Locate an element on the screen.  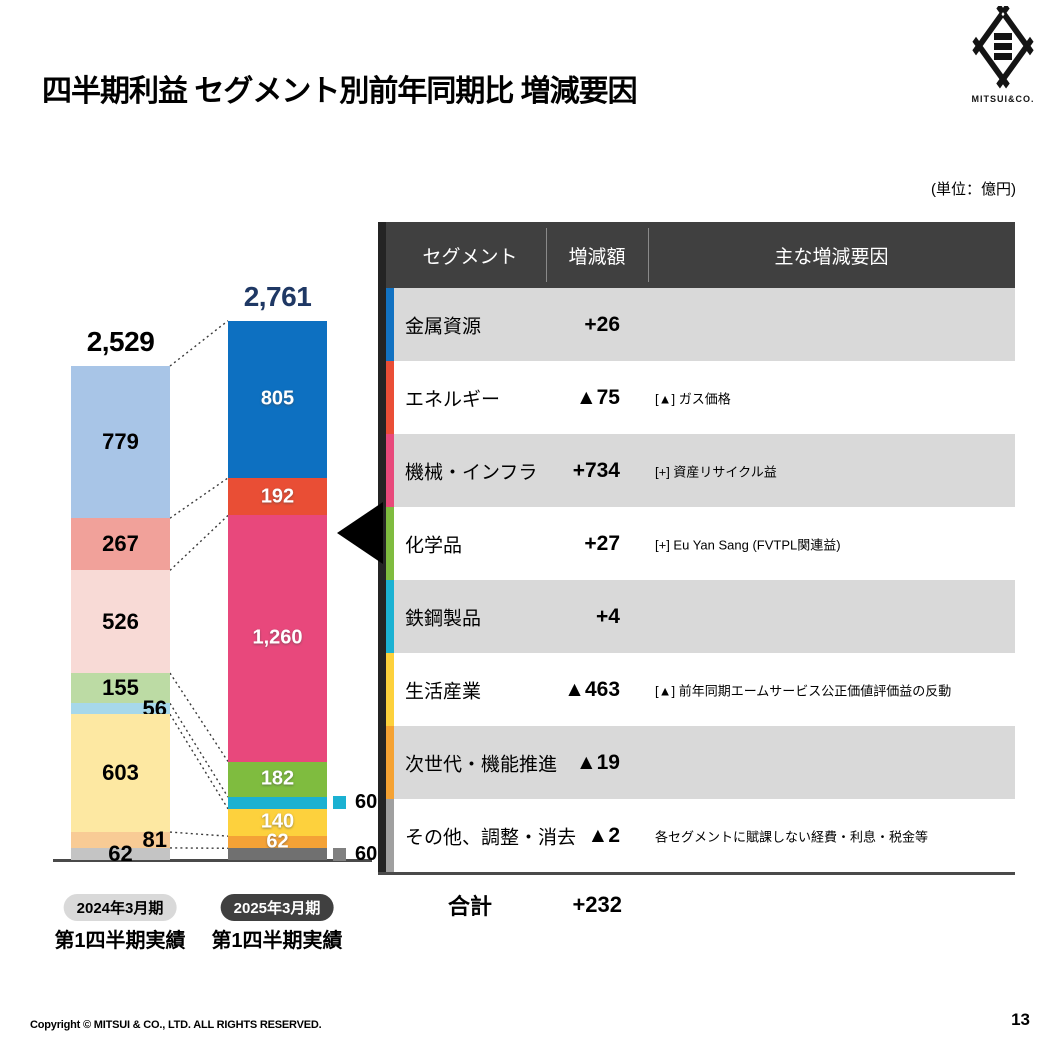
segment-label: 192 is located at coordinates (277, 496).